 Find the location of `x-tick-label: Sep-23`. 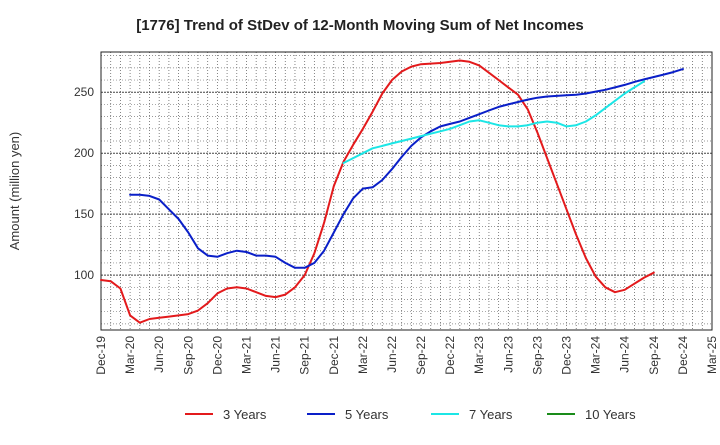

x-tick-label: Sep-23 is located at coordinates (537, 355).